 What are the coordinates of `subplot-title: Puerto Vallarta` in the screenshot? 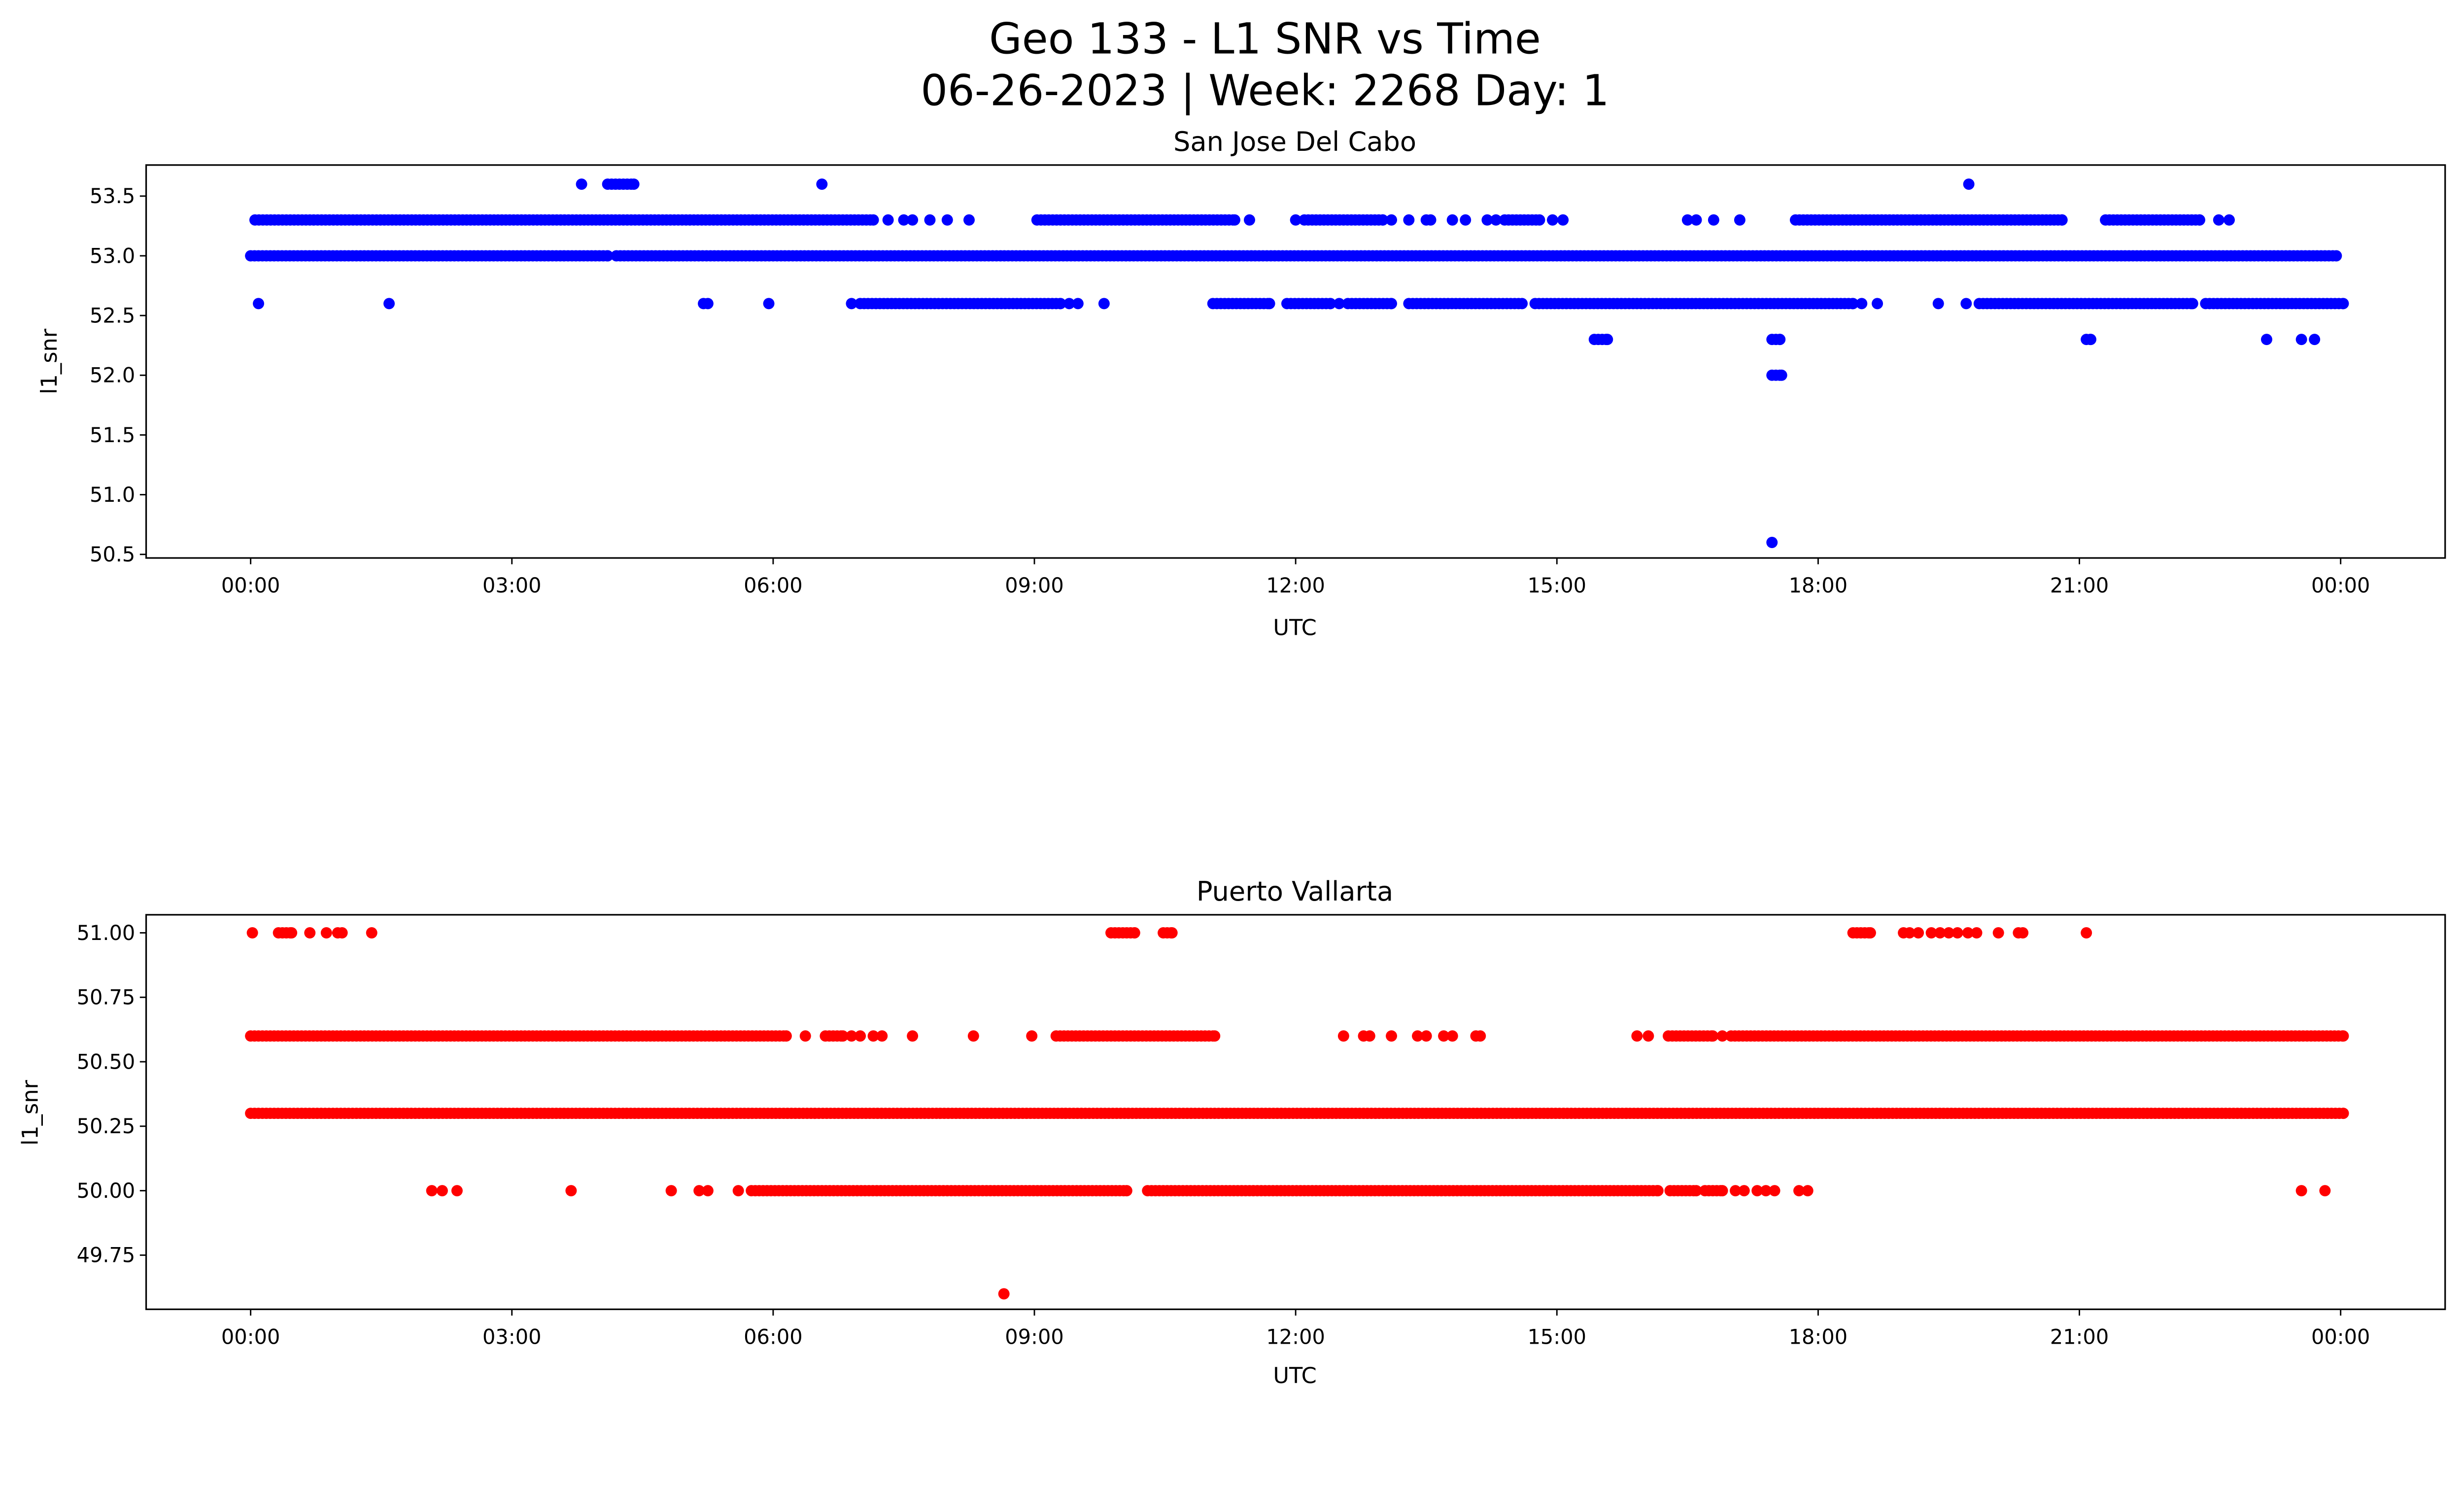 It's located at (1295, 891).